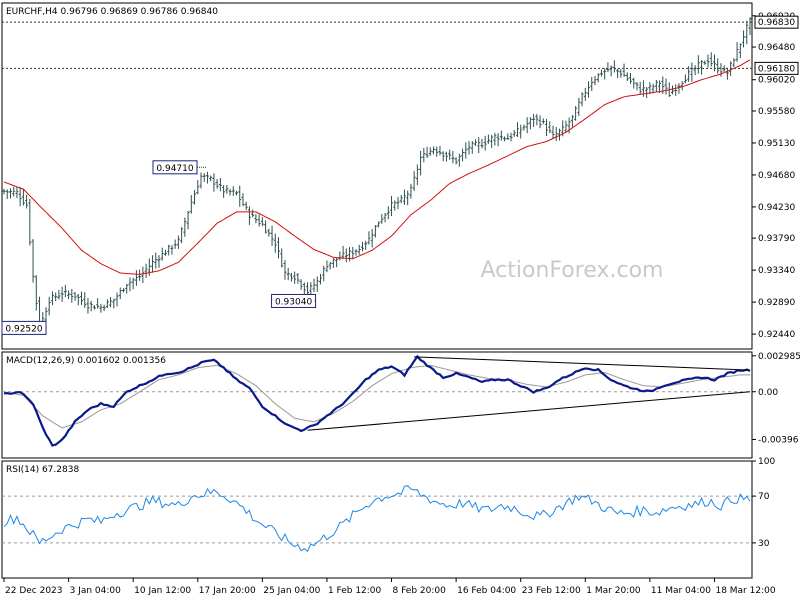 This screenshot has height=604, width=800. Describe the element at coordinates (34, 591) in the screenshot. I see `x-axis-label: 22 Dec 2023` at that location.